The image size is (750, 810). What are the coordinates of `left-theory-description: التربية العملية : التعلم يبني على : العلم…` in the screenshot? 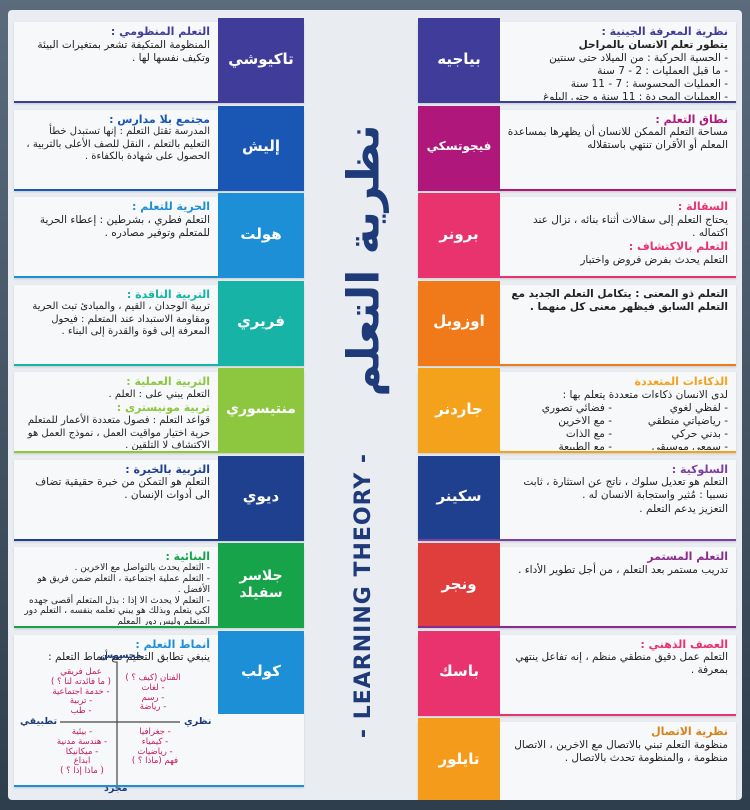 It's located at (116, 412).